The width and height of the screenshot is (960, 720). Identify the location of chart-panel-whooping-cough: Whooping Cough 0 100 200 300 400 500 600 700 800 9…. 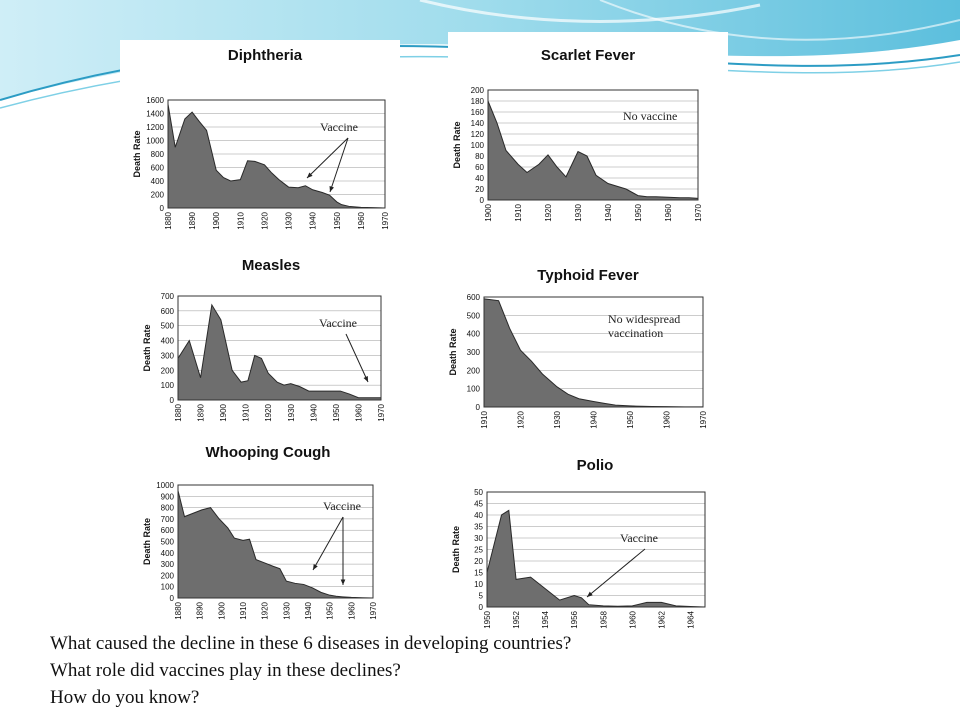
(268, 532).